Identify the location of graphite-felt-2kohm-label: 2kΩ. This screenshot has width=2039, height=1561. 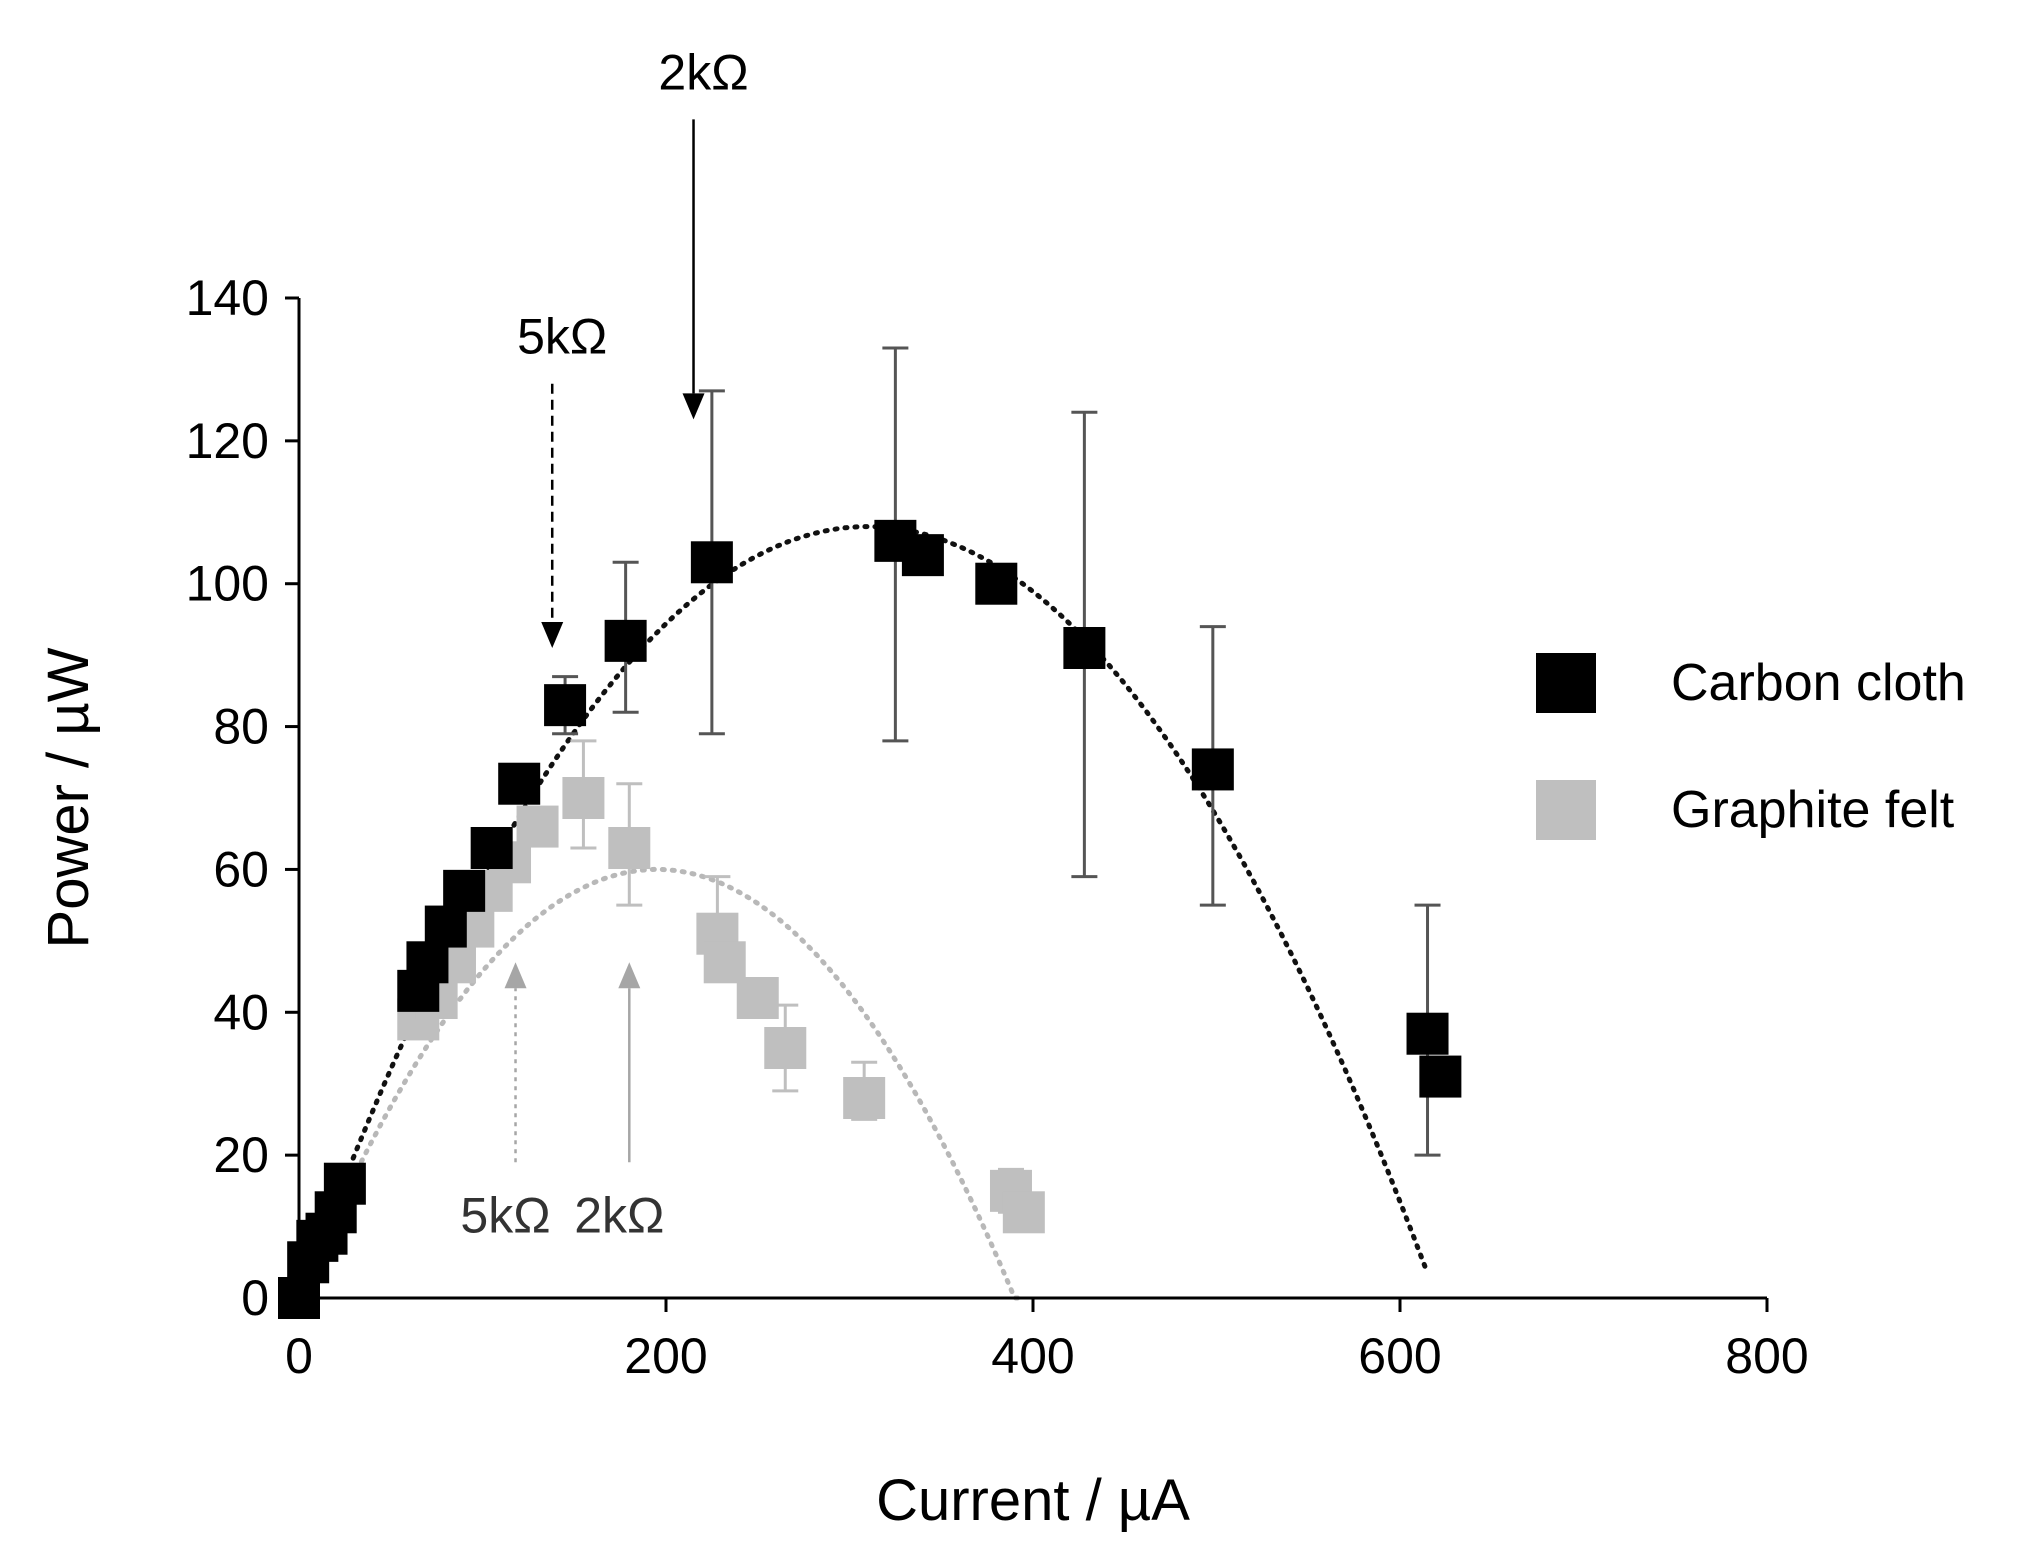
(619, 1215).